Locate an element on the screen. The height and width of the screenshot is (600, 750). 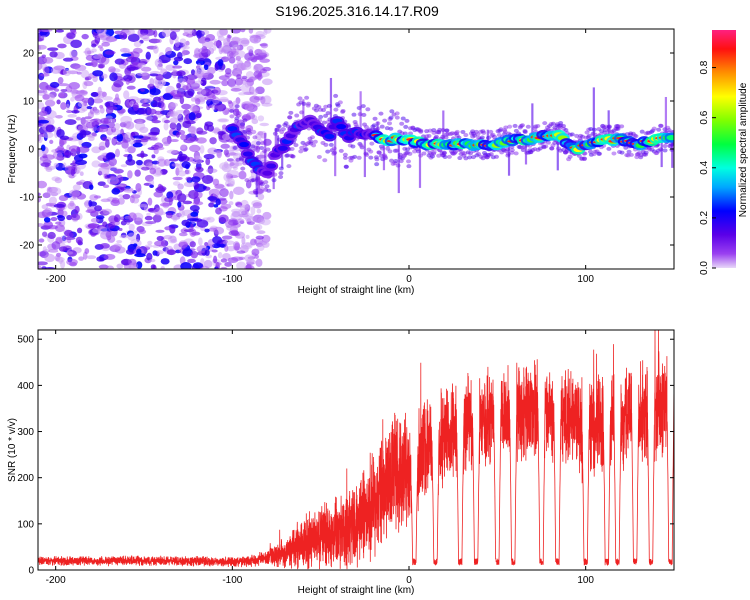
snr-y-tick-label: 200 is located at coordinates (25, 478).